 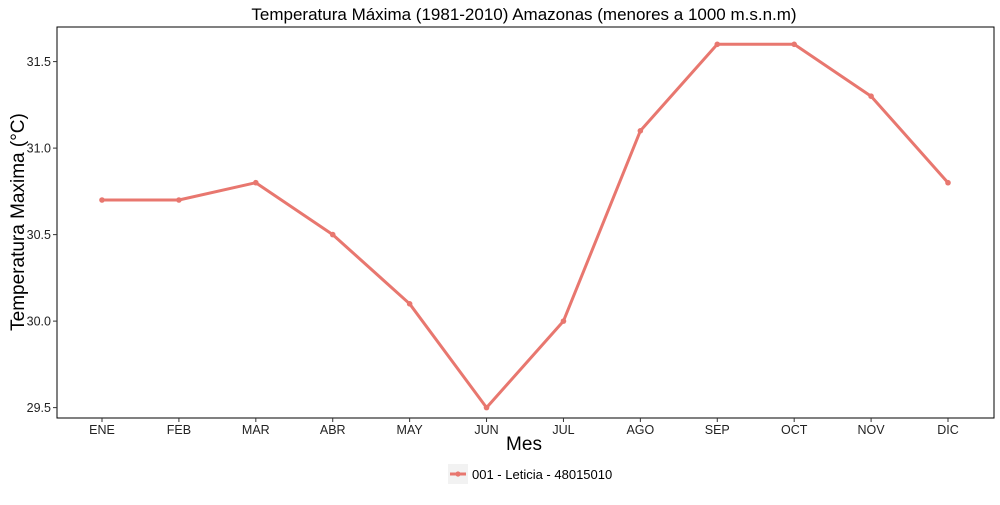 I want to click on x-tick-label: JUN, so click(x=486, y=430).